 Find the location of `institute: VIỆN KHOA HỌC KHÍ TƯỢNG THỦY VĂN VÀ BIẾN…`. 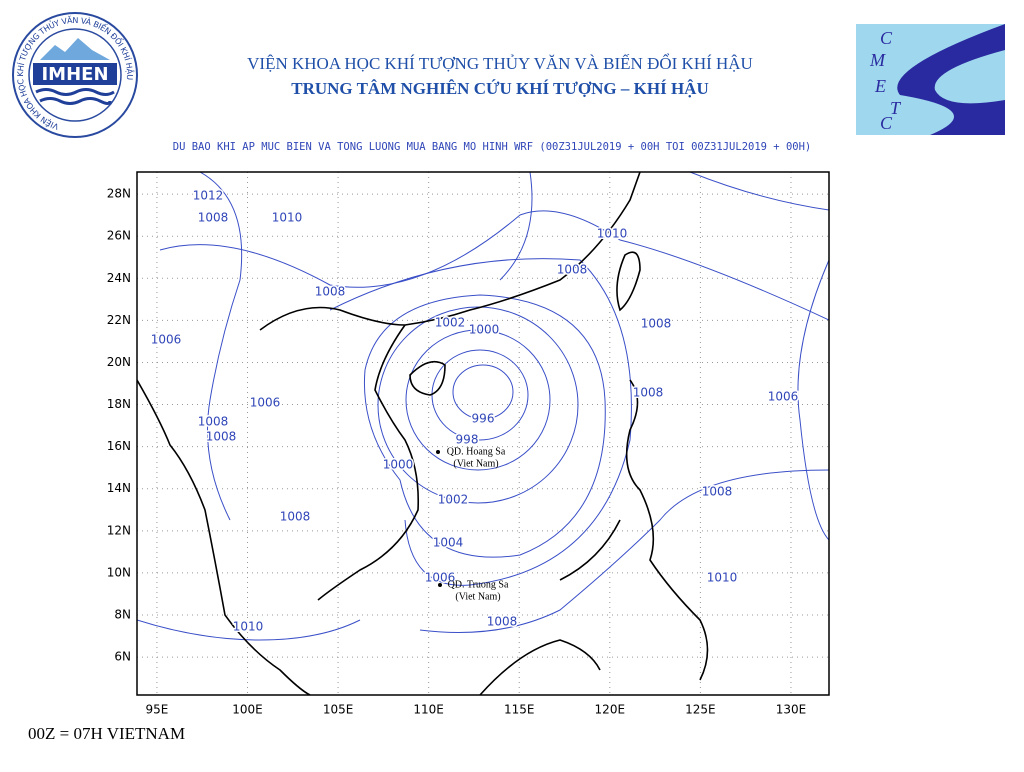

institute: VIỆN KHOA HỌC KHÍ TƯỢNG THỦY VĂN VÀ BIẾN… is located at coordinates (500, 63).